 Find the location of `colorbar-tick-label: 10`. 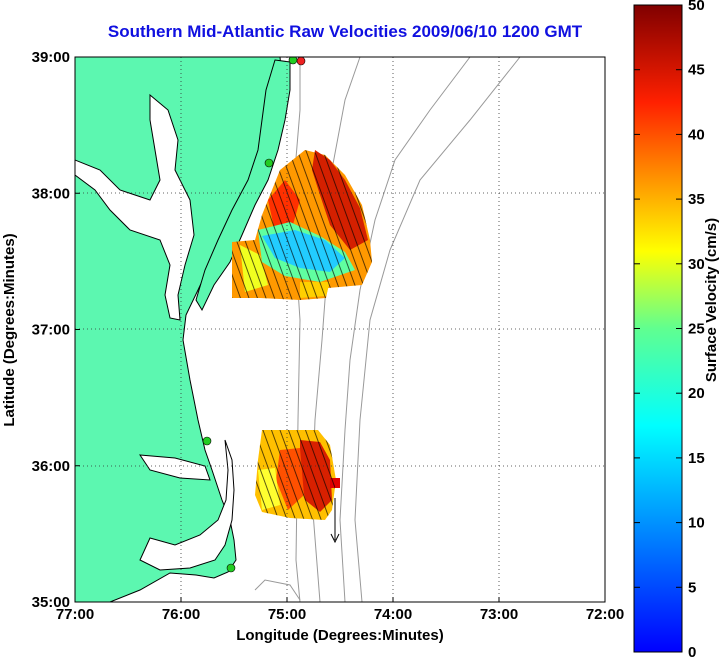

colorbar-tick-label: 10 is located at coordinates (696, 523).